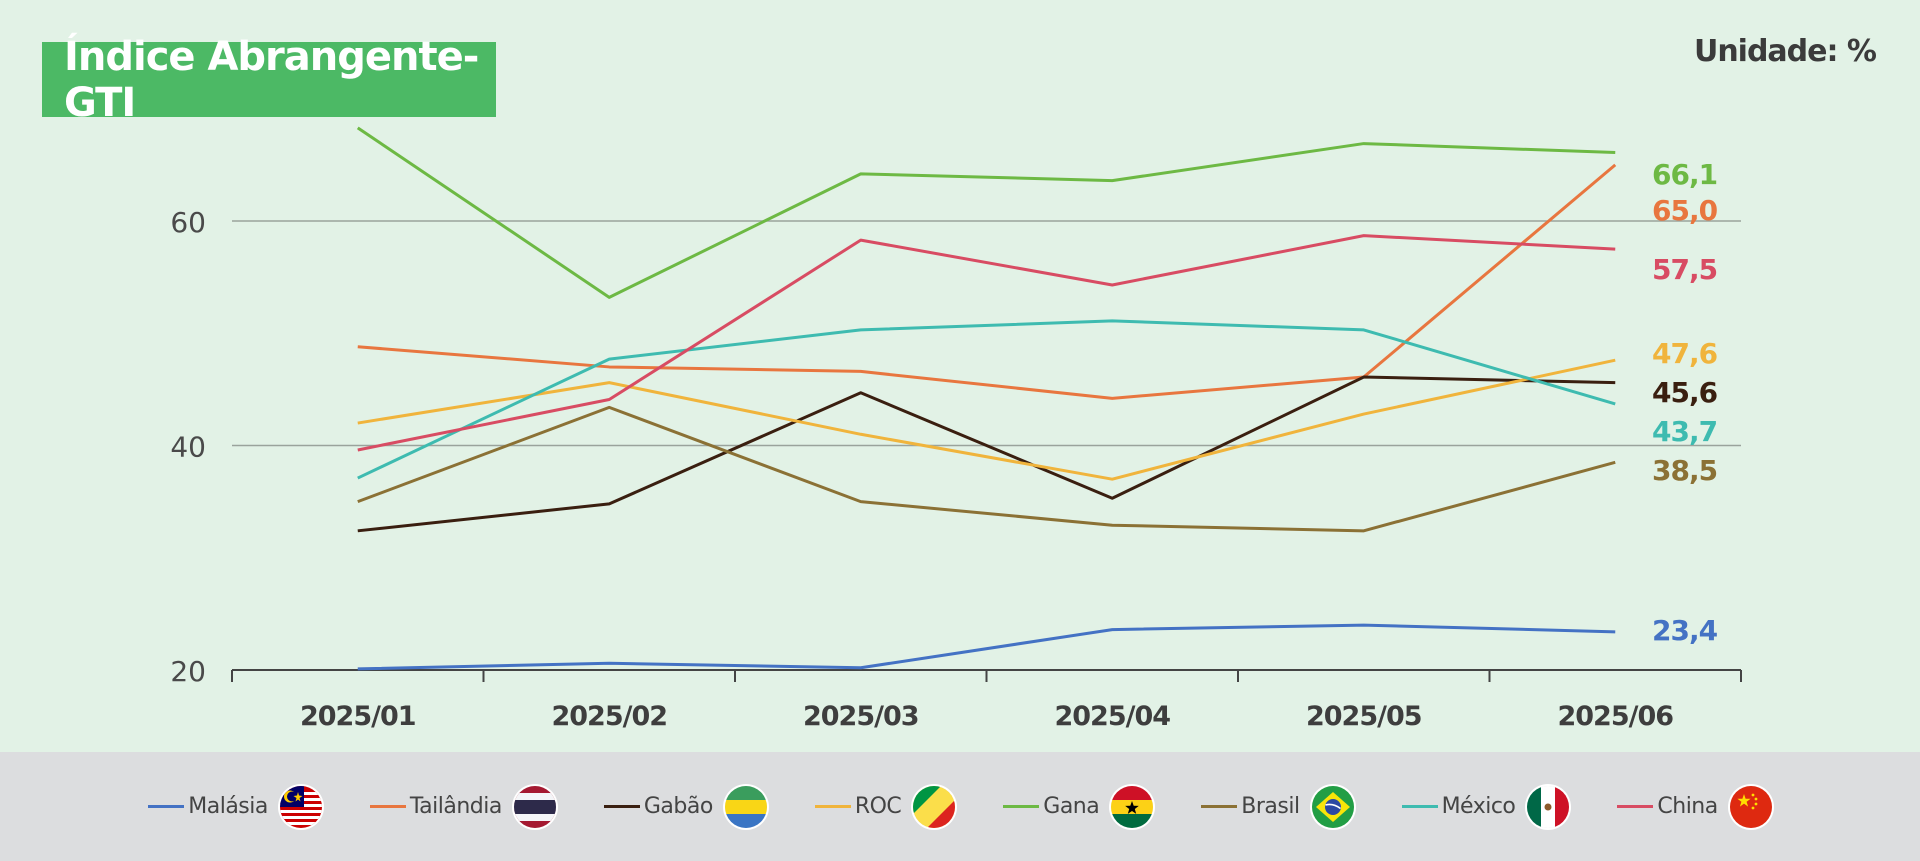  Describe the element at coordinates (986, 647) in the screenshot. I see `series-line-malasia` at that location.